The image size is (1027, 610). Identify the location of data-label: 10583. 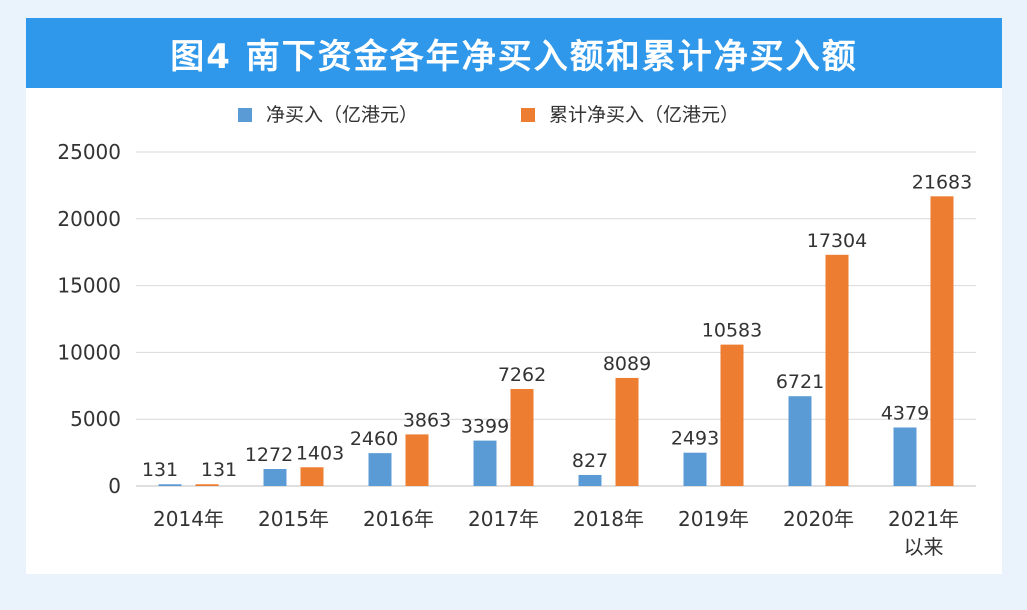
(732, 331).